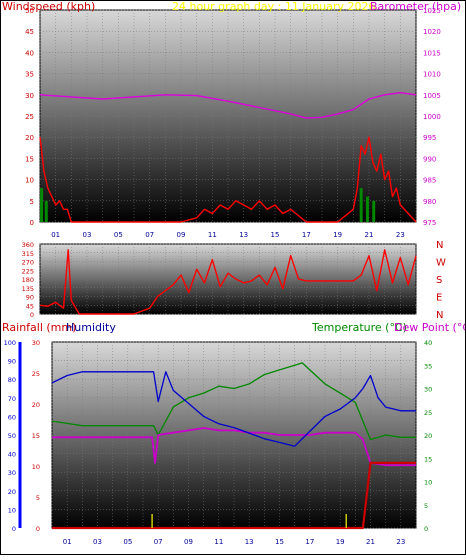 This screenshot has height=560, width=466. I want to click on compass-label-s: S, so click(439, 280).